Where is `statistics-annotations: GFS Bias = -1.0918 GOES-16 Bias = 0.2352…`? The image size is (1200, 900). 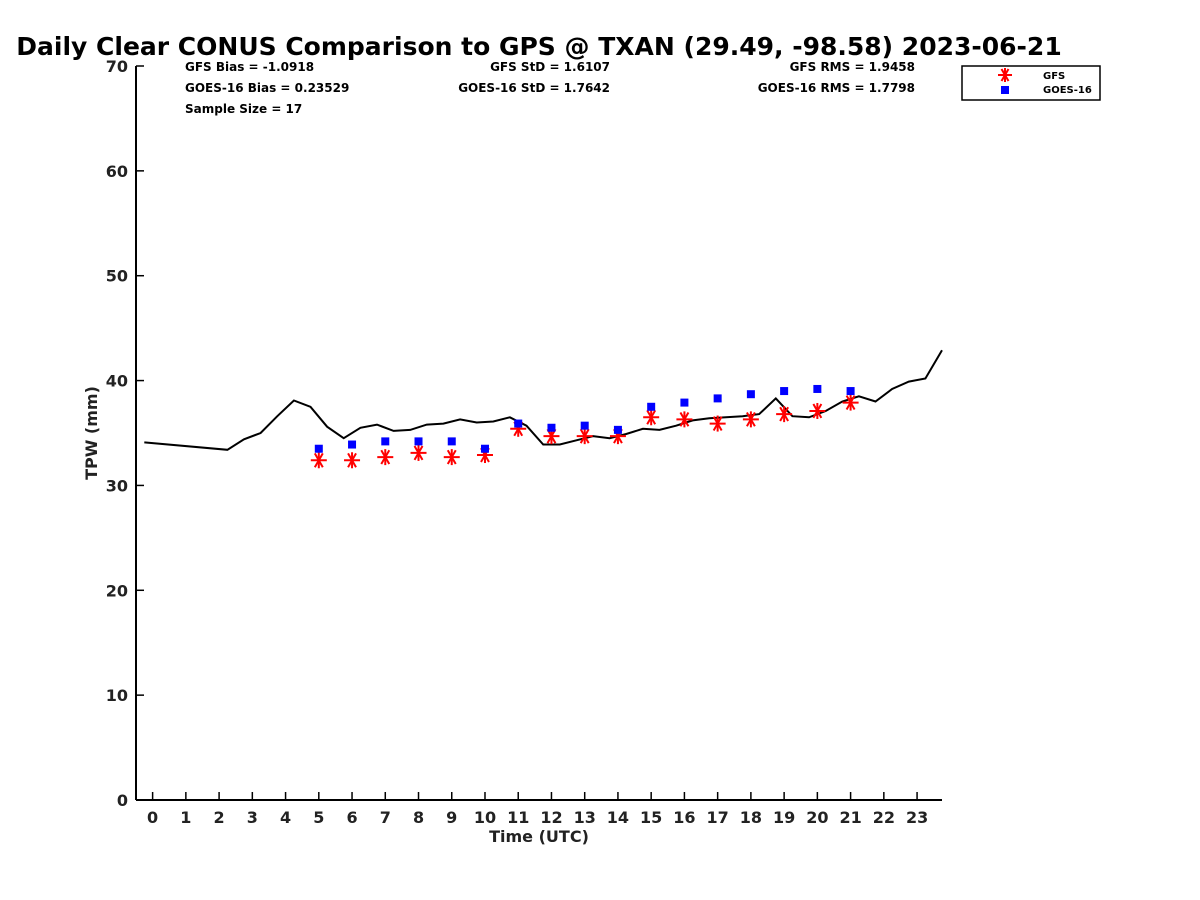 statistics-annotations: GFS Bias = -1.0918 GOES-16 Bias = 0.2352… is located at coordinates (550, 88).